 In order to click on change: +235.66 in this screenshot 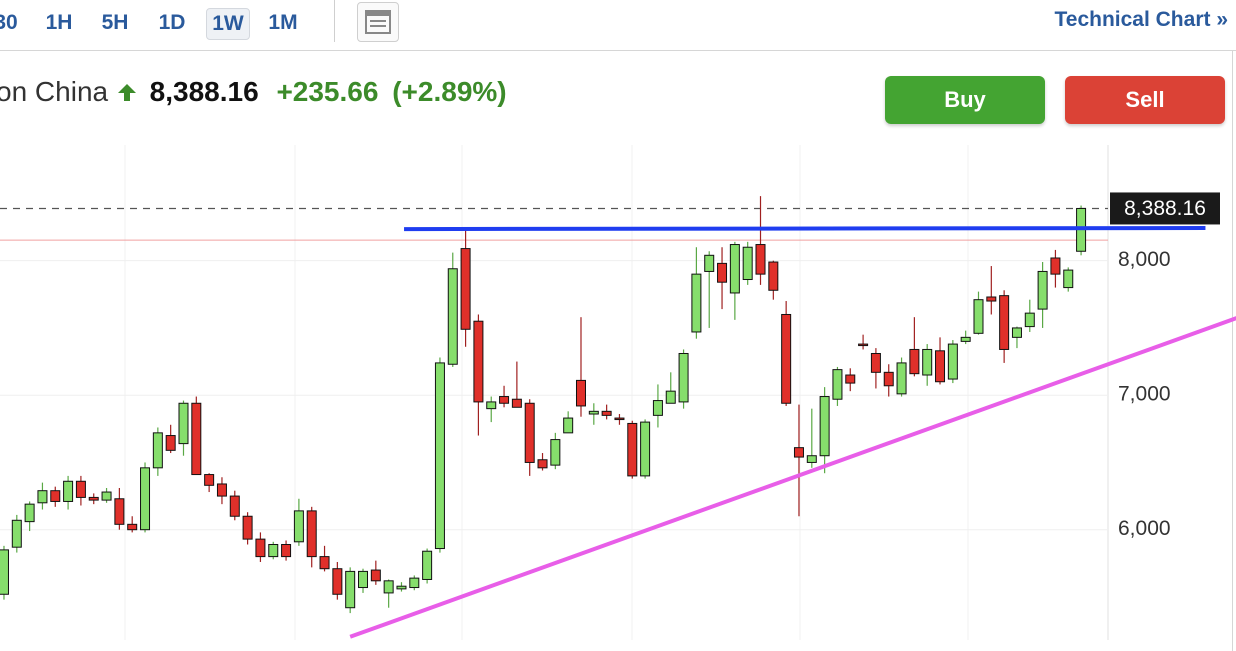, I will do `click(327, 91)`.